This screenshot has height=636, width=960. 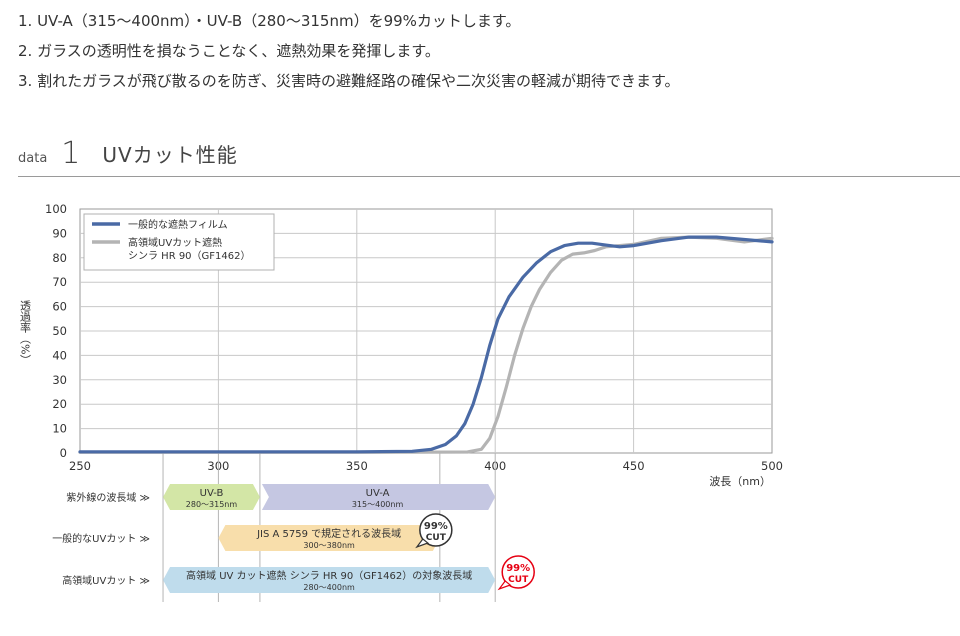 I want to click on y-tick-label: 50, so click(x=59, y=331).